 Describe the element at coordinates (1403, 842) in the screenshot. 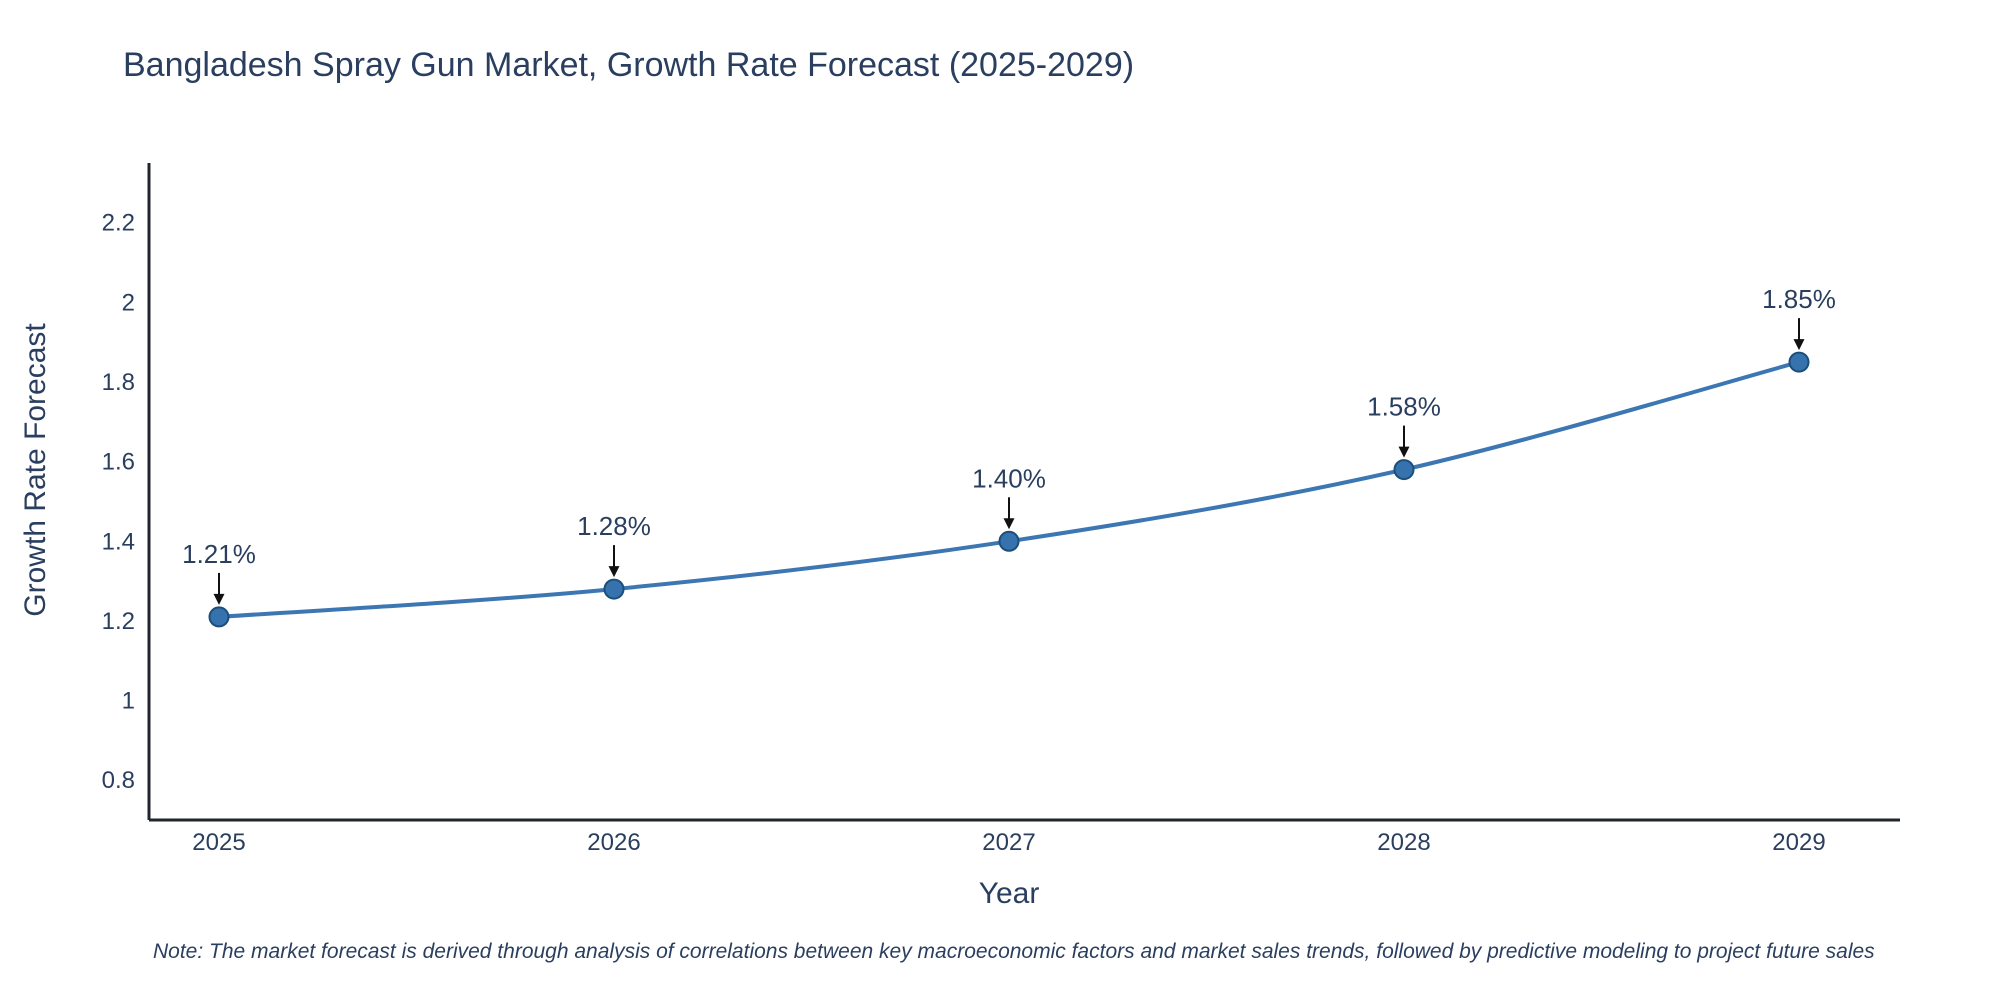

I see `x-tick-label: 2028` at that location.